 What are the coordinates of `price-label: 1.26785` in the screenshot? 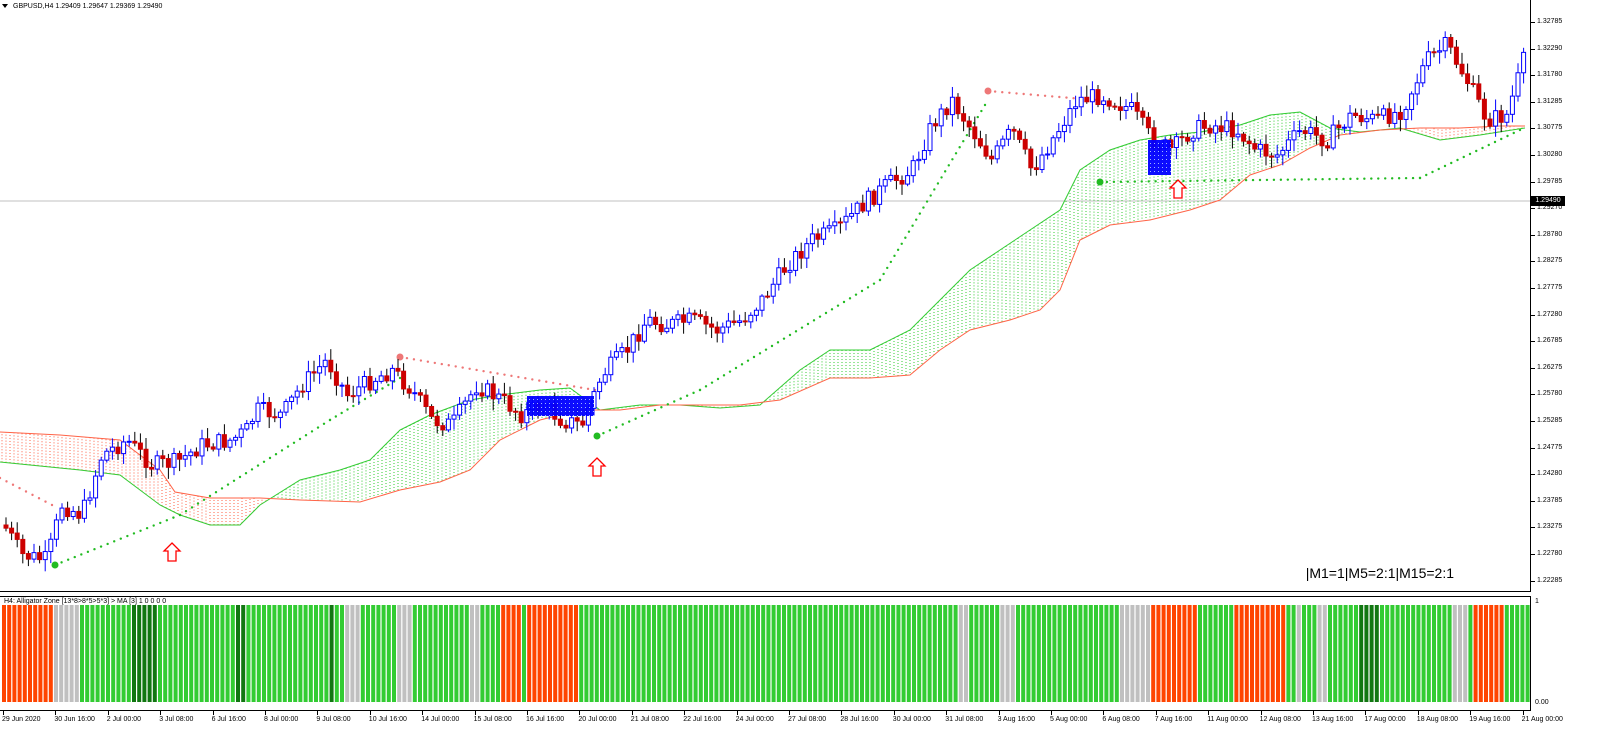 It's located at (1550, 341).